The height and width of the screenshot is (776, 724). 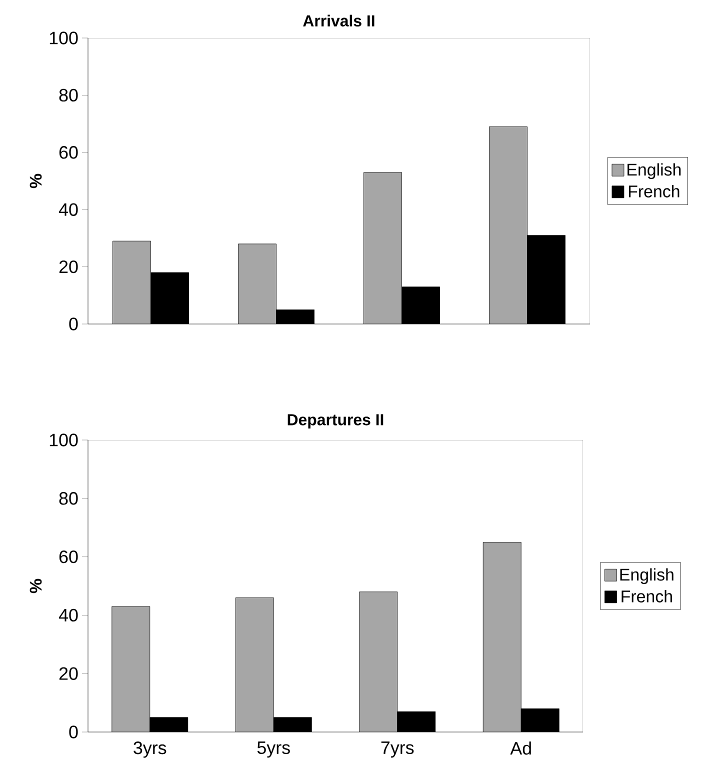 I want to click on x-tick-label: 7yrs, so click(x=397, y=750).